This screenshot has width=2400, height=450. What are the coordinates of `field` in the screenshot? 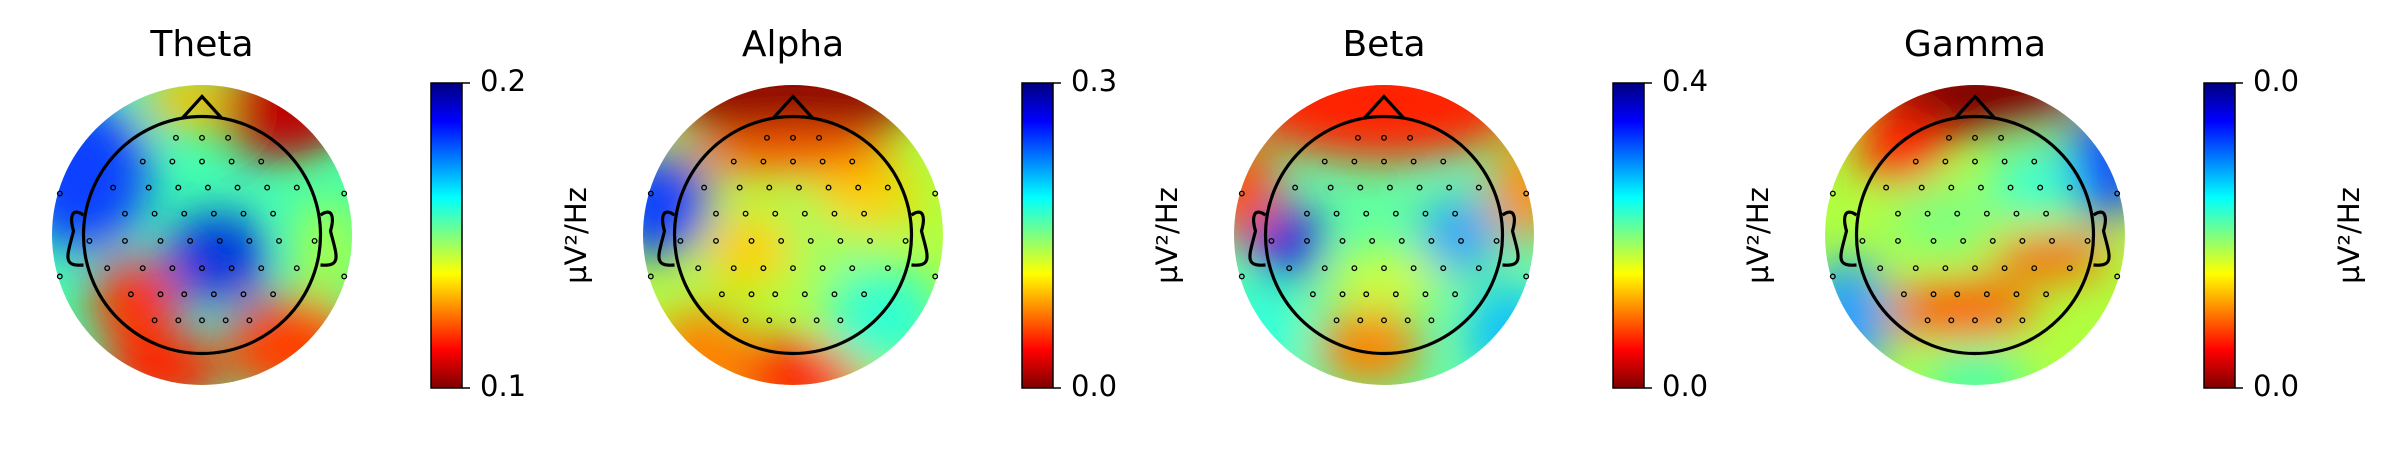 It's located at (202, 235).